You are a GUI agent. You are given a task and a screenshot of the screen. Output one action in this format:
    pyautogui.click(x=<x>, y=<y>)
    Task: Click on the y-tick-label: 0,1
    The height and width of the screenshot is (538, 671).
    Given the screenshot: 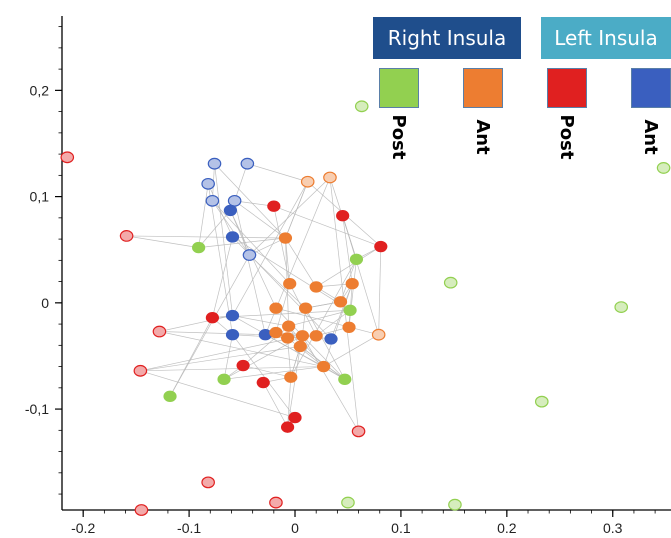 What is the action you would take?
    pyautogui.click(x=40, y=197)
    